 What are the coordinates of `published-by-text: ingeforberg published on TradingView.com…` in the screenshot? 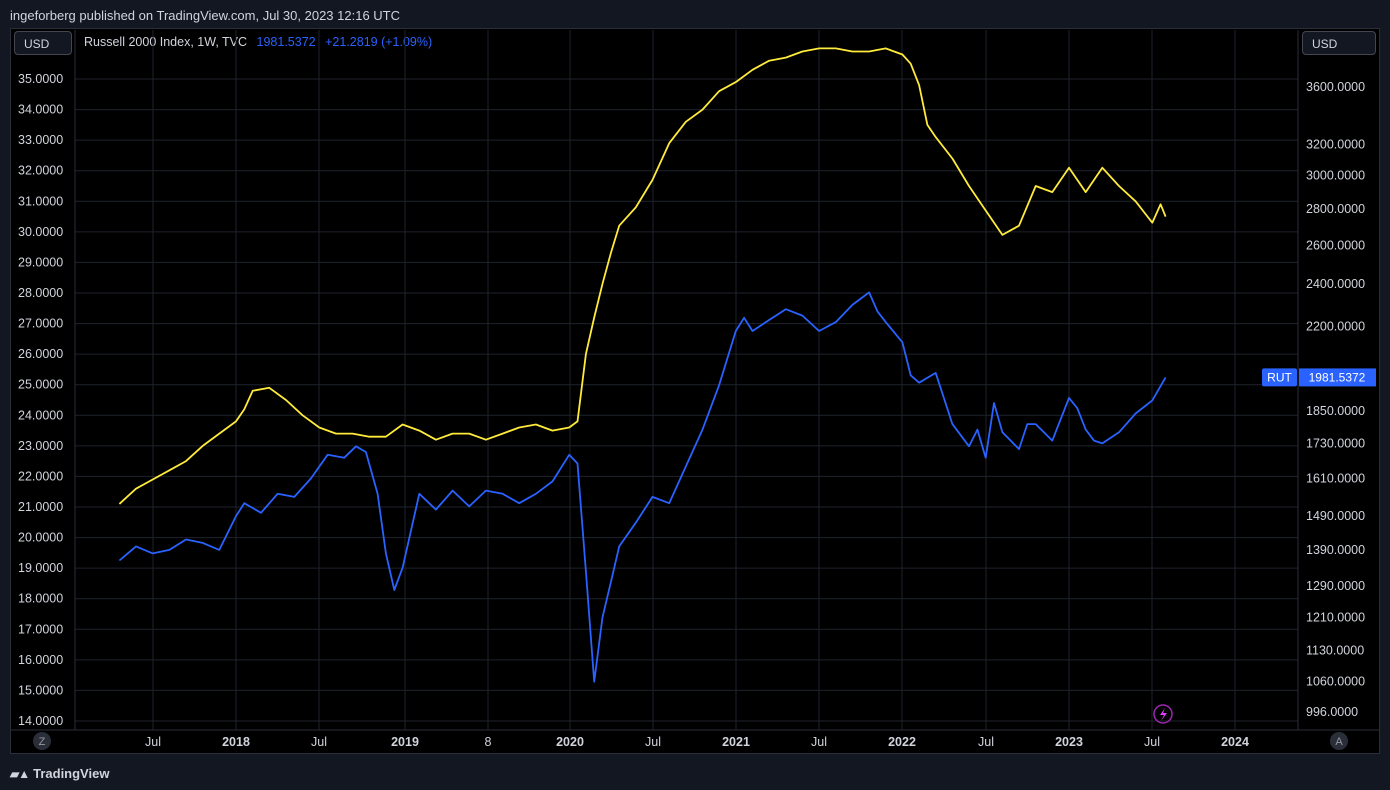 It's located at (205, 15).